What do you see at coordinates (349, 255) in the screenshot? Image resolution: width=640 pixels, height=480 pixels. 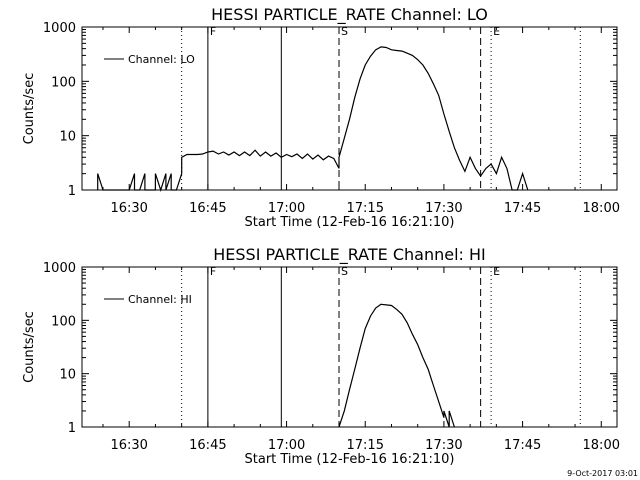 I see `chart-title: HESSI PARTICLE_RATE Channel: HI` at bounding box center [349, 255].